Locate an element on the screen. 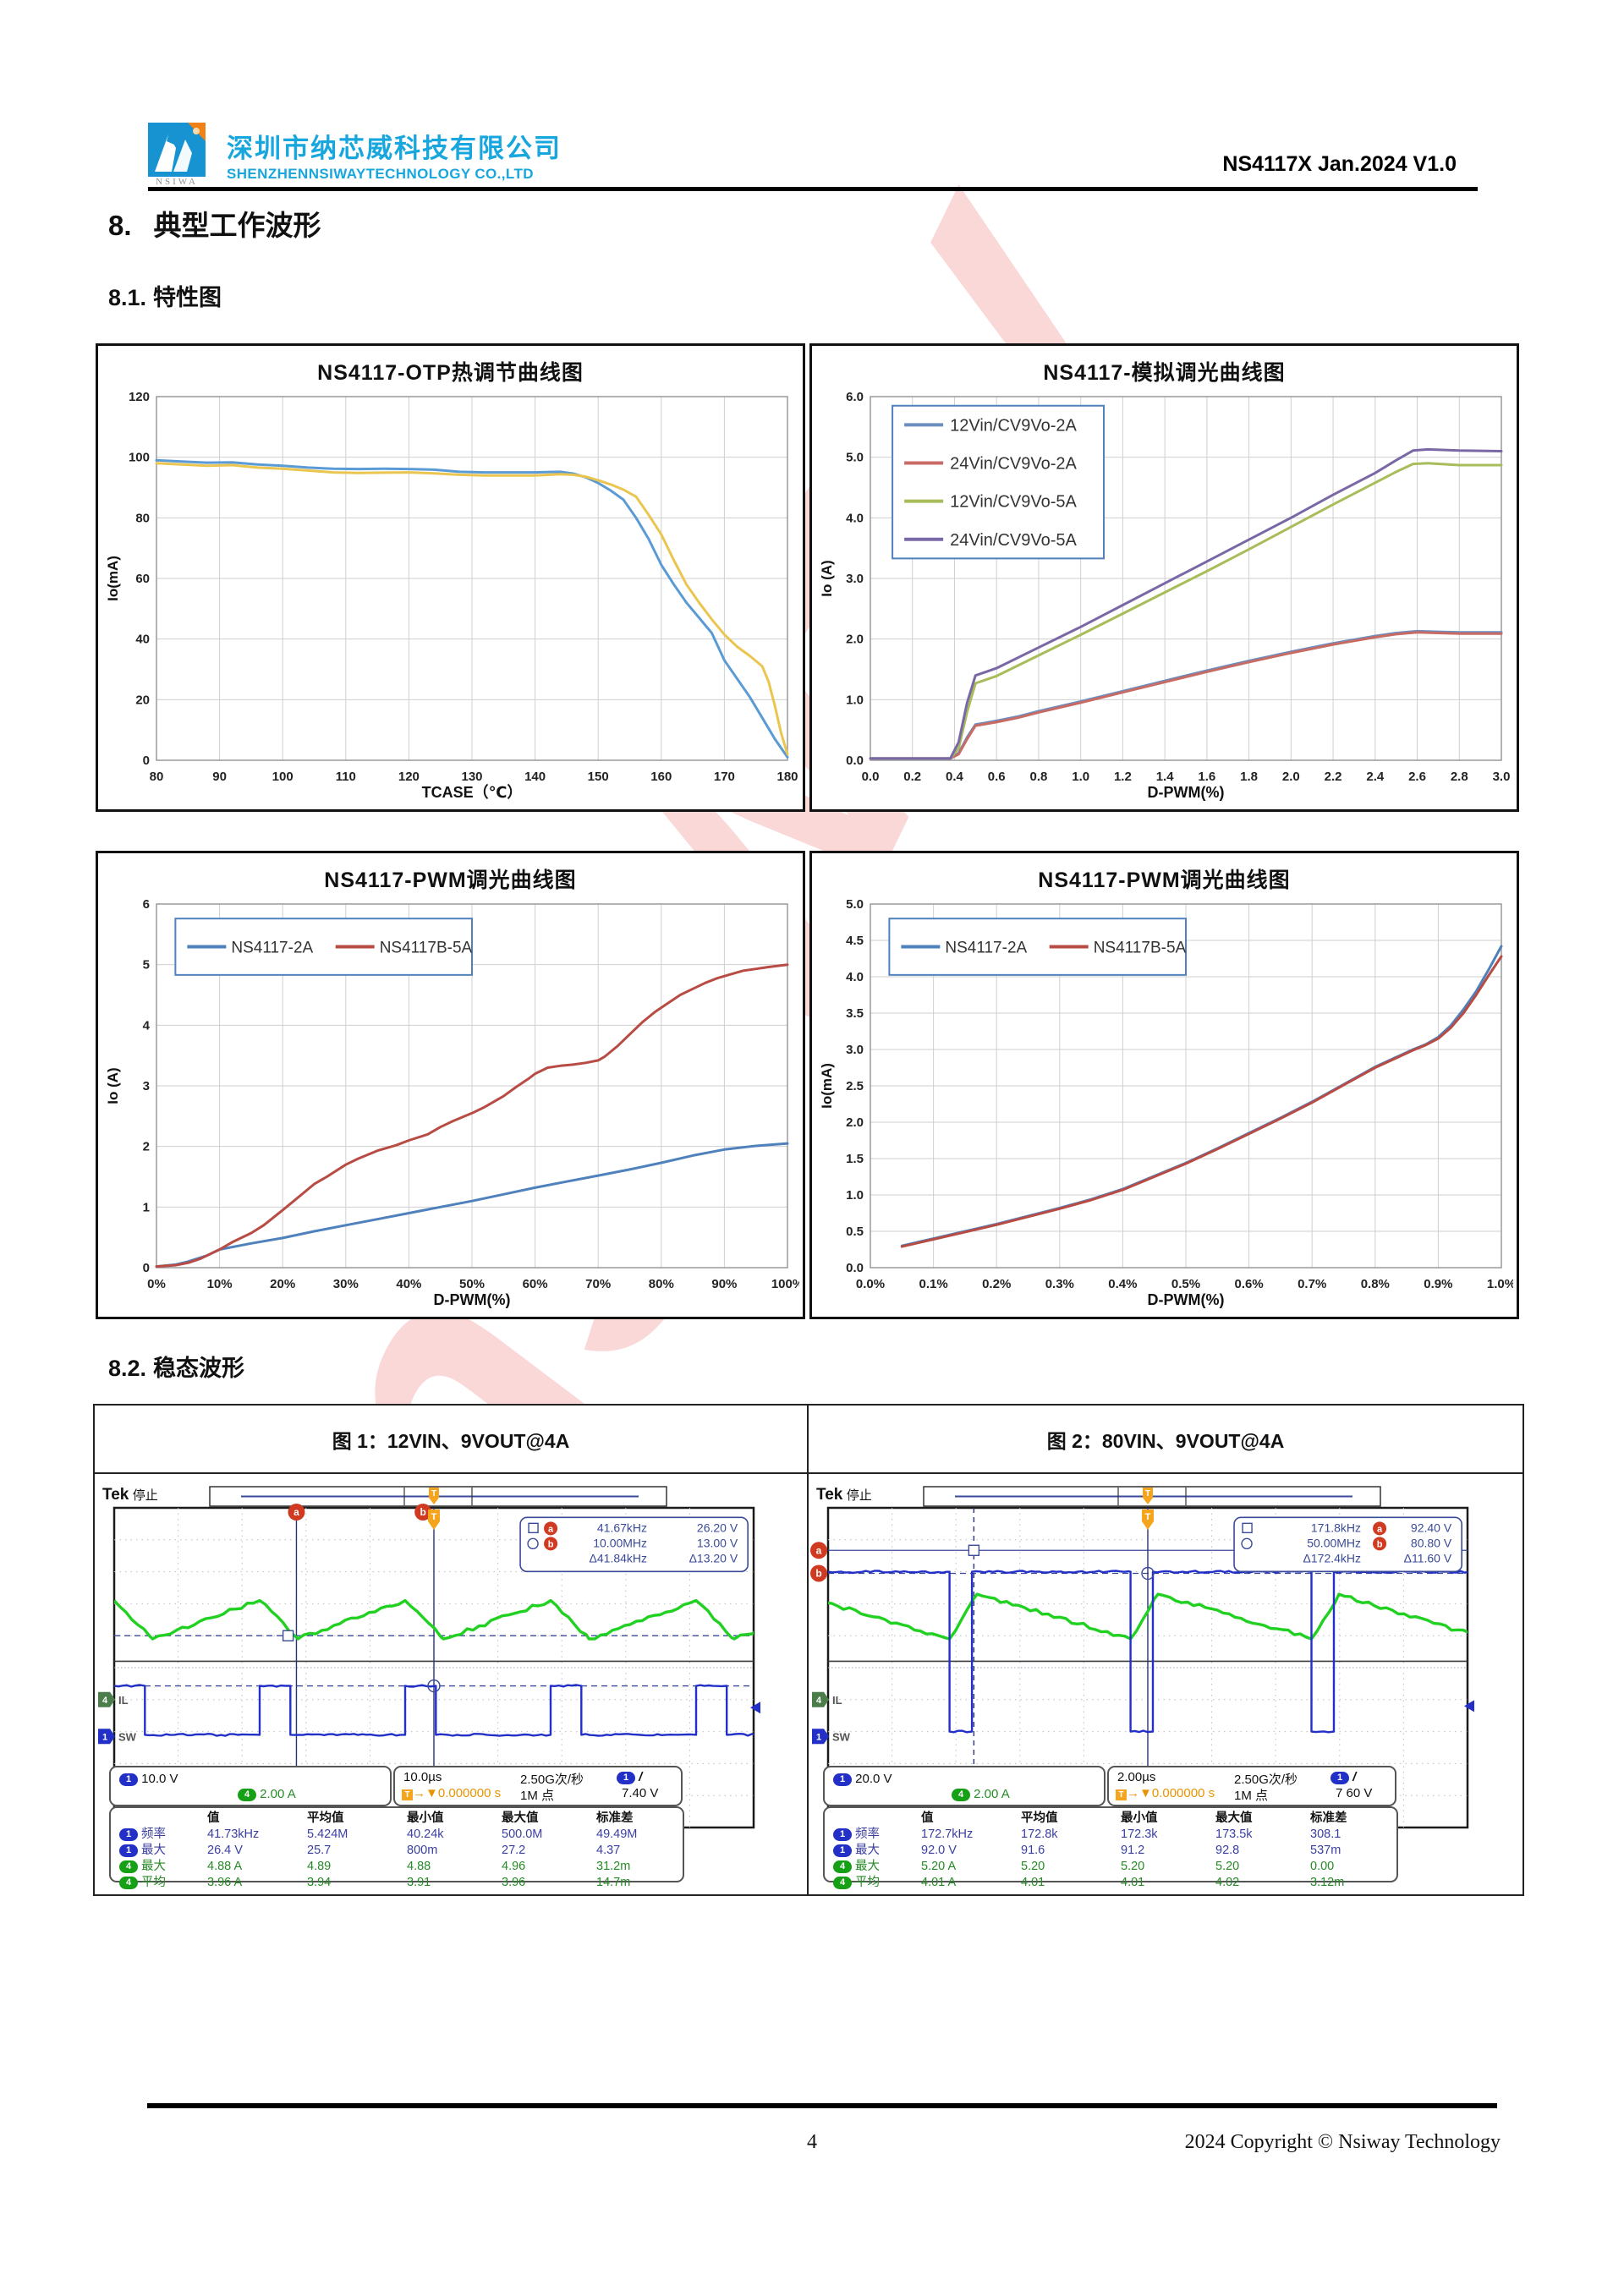  channel-number: 1 is located at coordinates (819, 1737).